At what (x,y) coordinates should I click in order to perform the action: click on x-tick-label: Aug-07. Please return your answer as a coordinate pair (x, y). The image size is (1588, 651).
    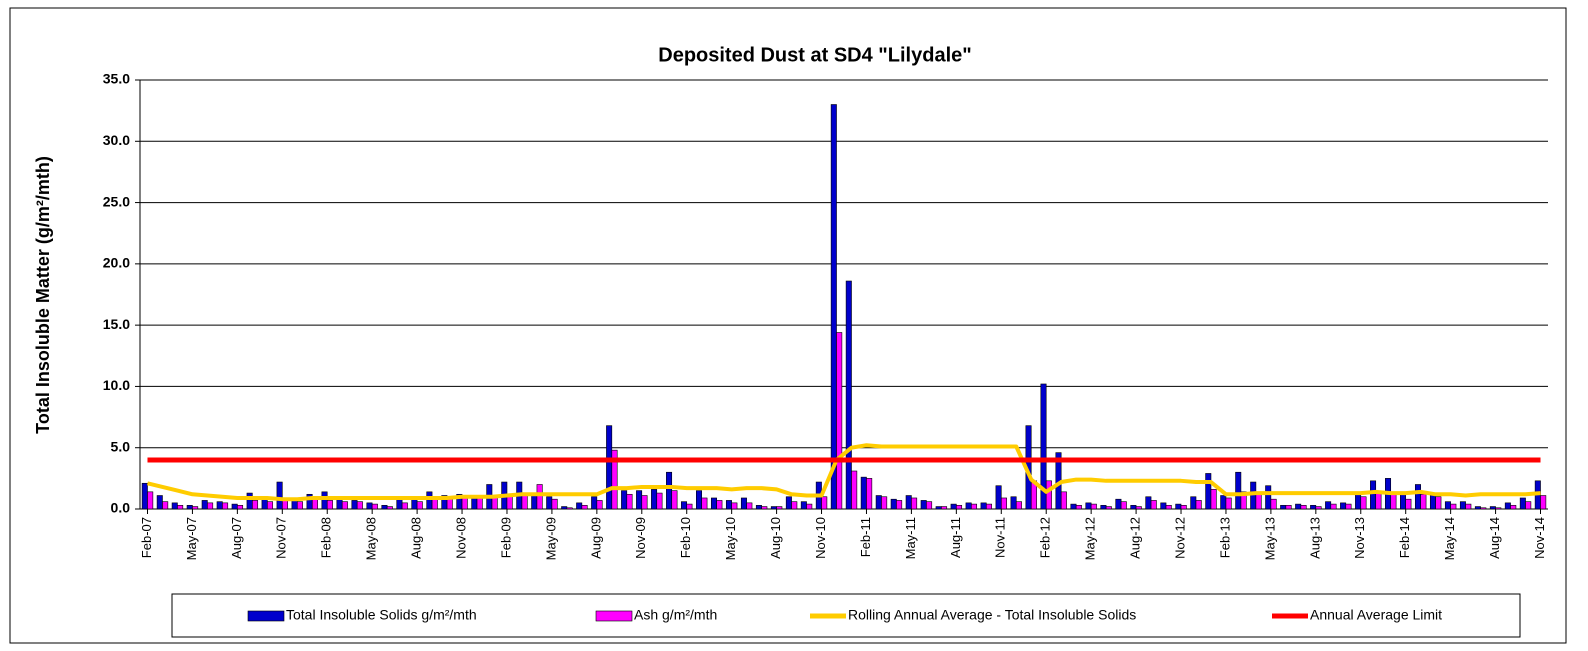
    Looking at the image, I should click on (236, 538).